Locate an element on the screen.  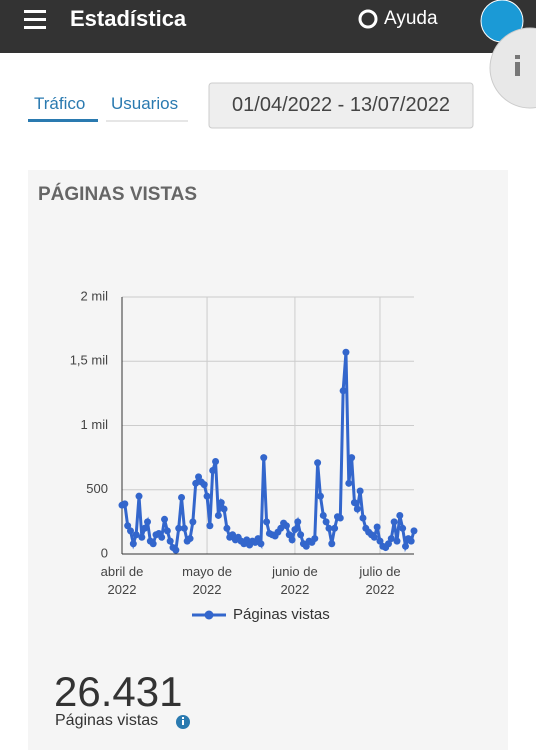
x-tick-label: mayo de 2022 is located at coordinates (207, 580).